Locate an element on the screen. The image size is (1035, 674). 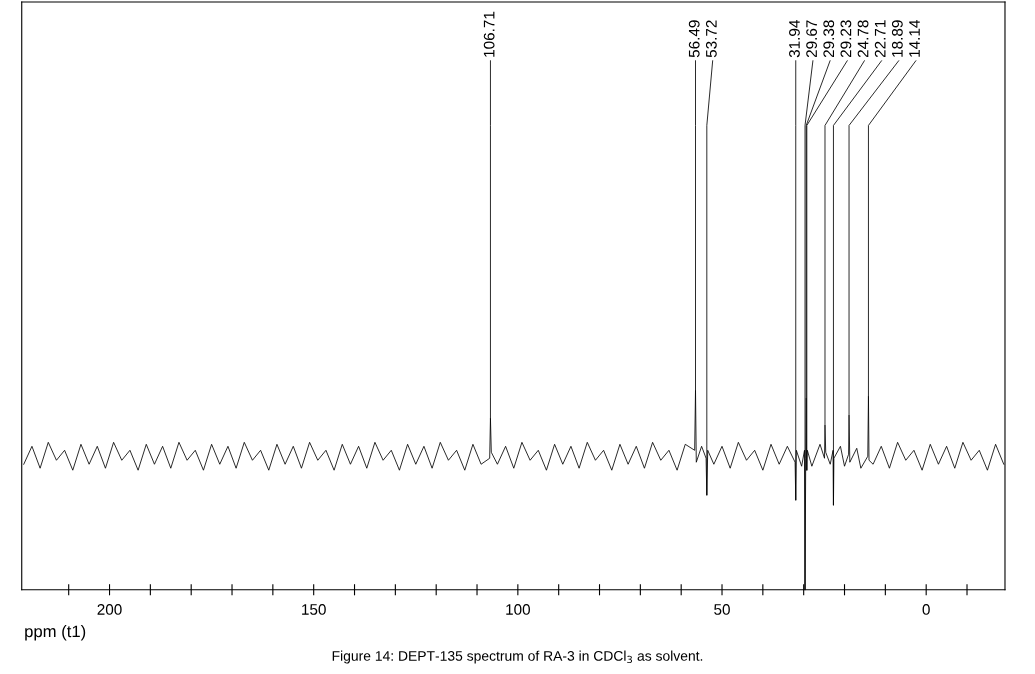
annotation: 18.89 is located at coordinates (897, 38).